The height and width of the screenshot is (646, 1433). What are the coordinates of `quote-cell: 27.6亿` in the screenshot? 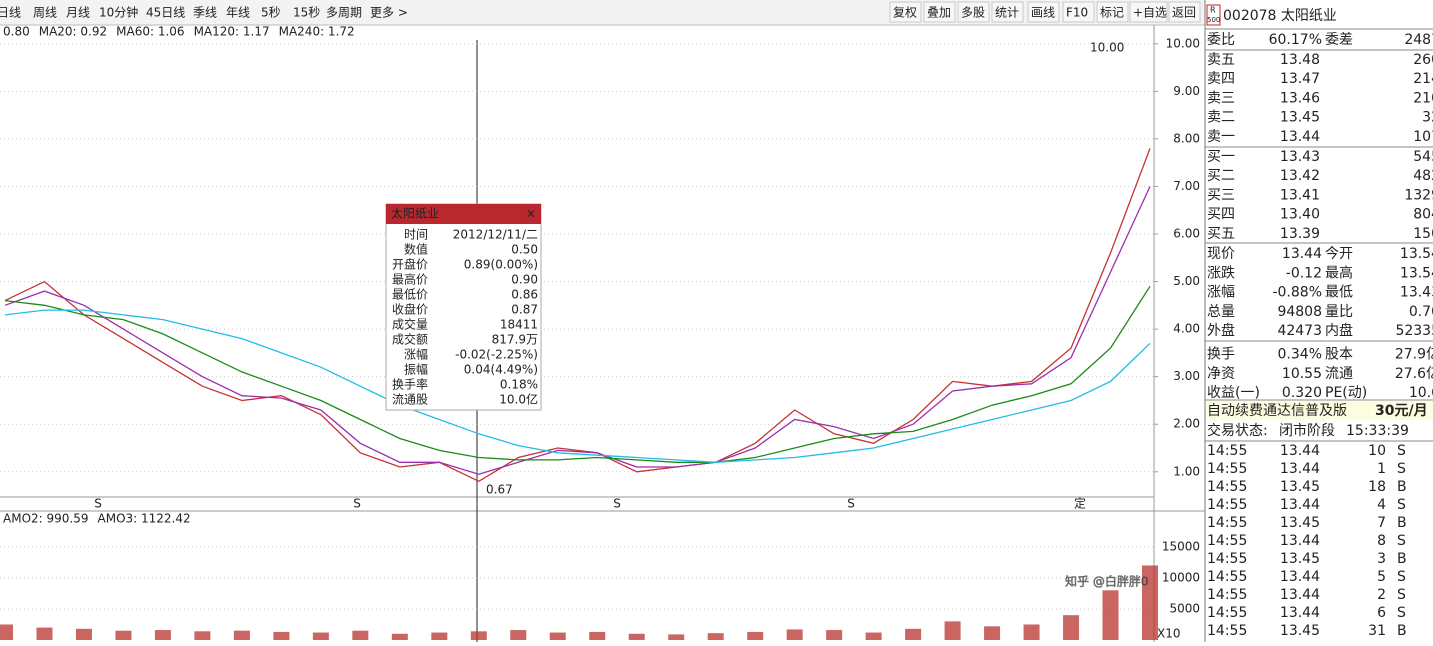 It's located at (1414, 374).